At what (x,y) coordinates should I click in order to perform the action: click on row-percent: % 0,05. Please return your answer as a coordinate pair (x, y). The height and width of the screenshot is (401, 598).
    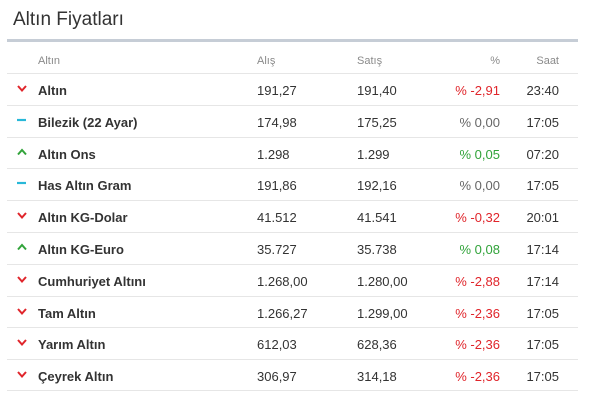
    Looking at the image, I should click on (479, 154).